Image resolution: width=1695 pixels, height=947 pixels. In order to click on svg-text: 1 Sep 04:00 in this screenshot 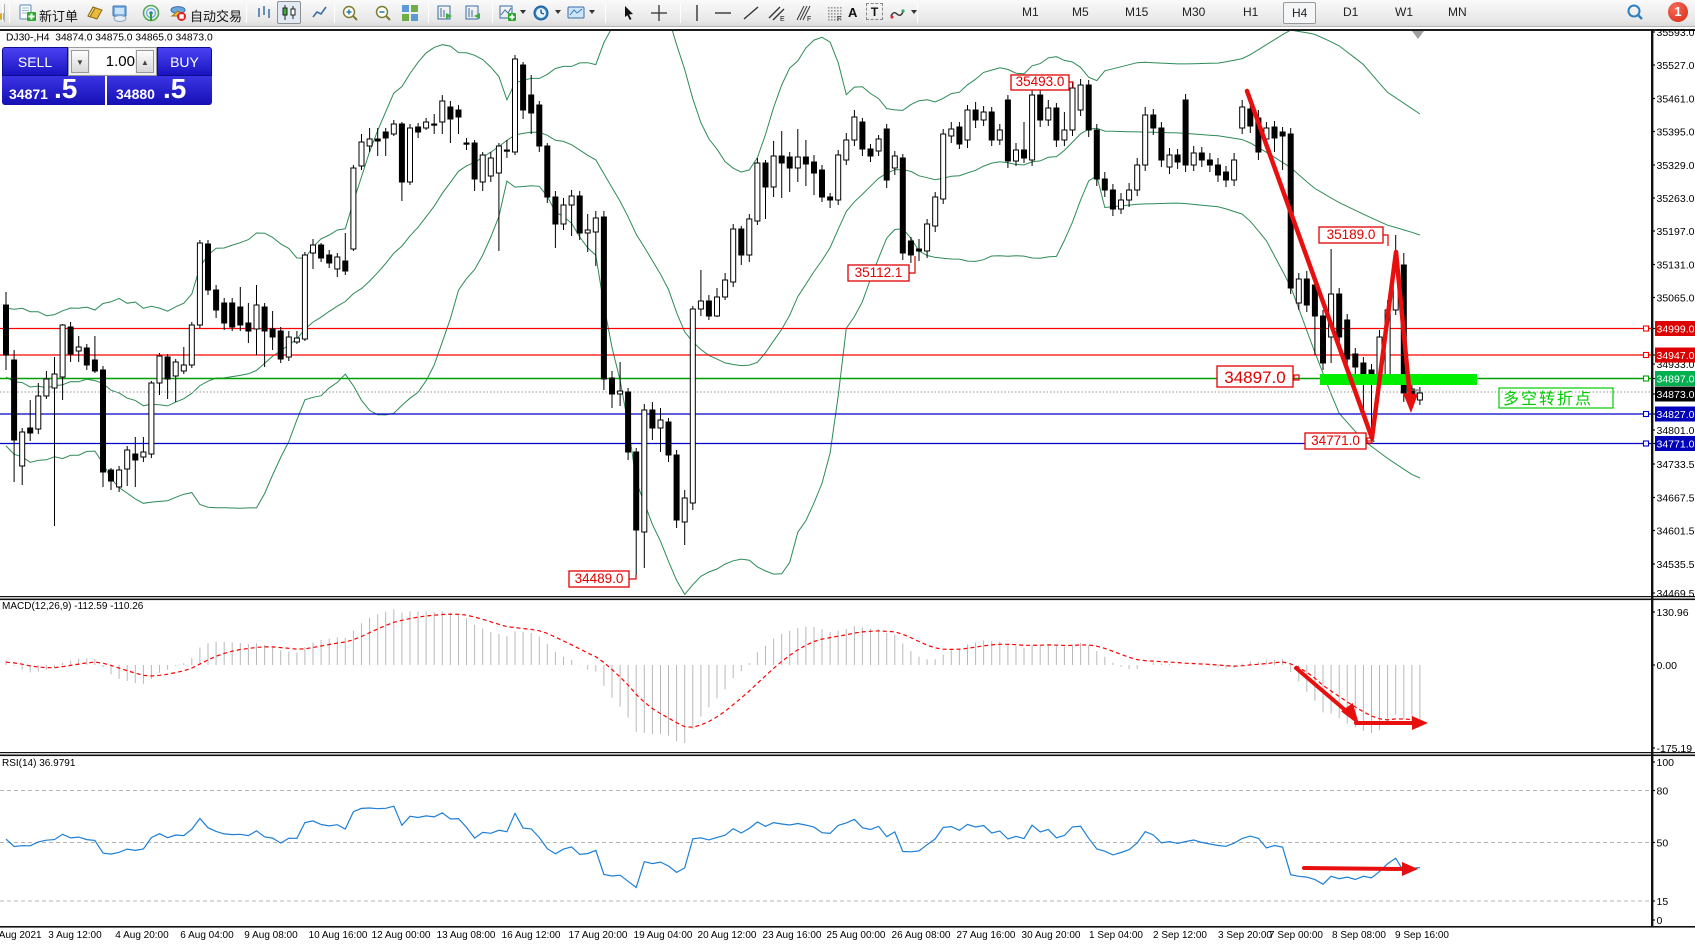, I will do `click(1116, 935)`.